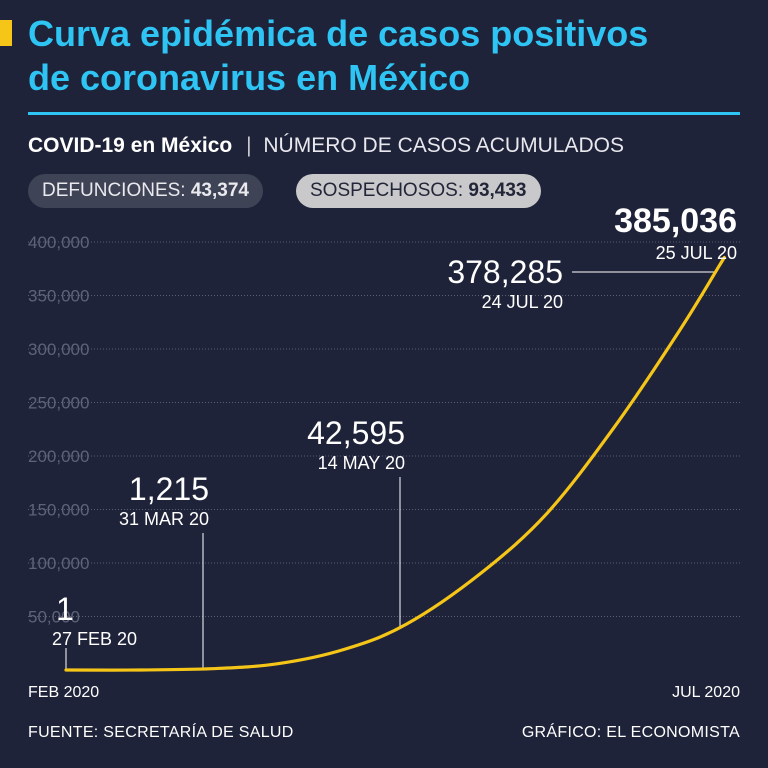  Describe the element at coordinates (58, 296) in the screenshot. I see `y-tick-label: 350,000` at that location.